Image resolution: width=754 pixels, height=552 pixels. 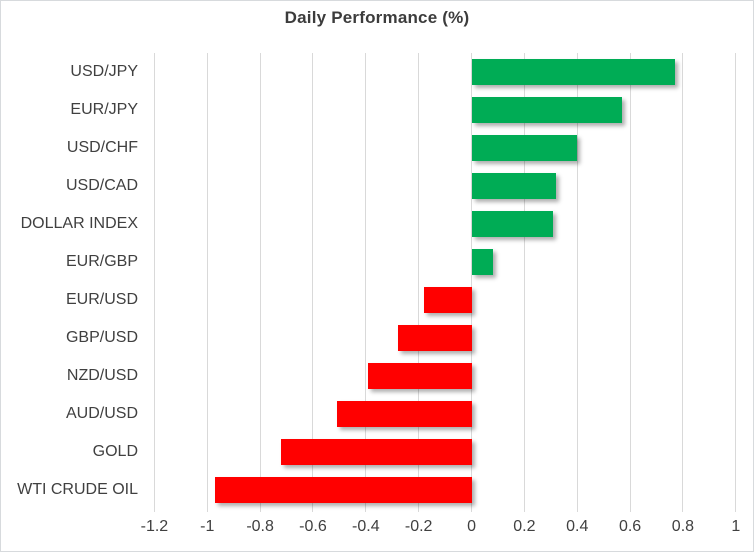 I want to click on bar-aud-usd, so click(x=404, y=414).